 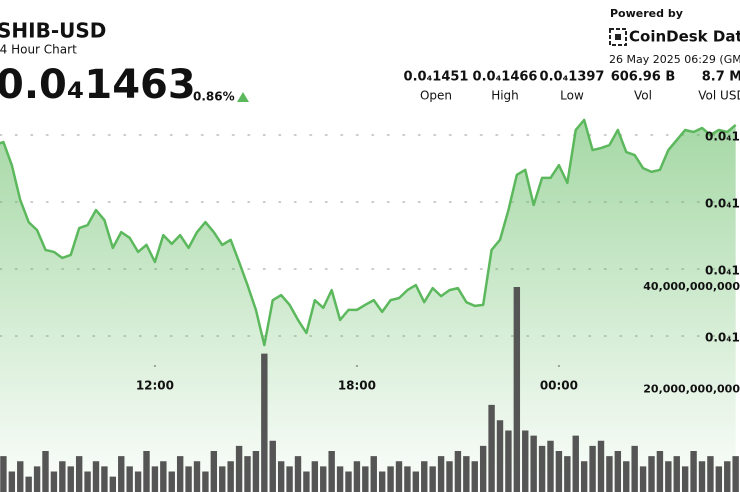 What do you see at coordinates (505, 77) in the screenshot?
I see `stat-value: 0.0₄1466` at bounding box center [505, 77].